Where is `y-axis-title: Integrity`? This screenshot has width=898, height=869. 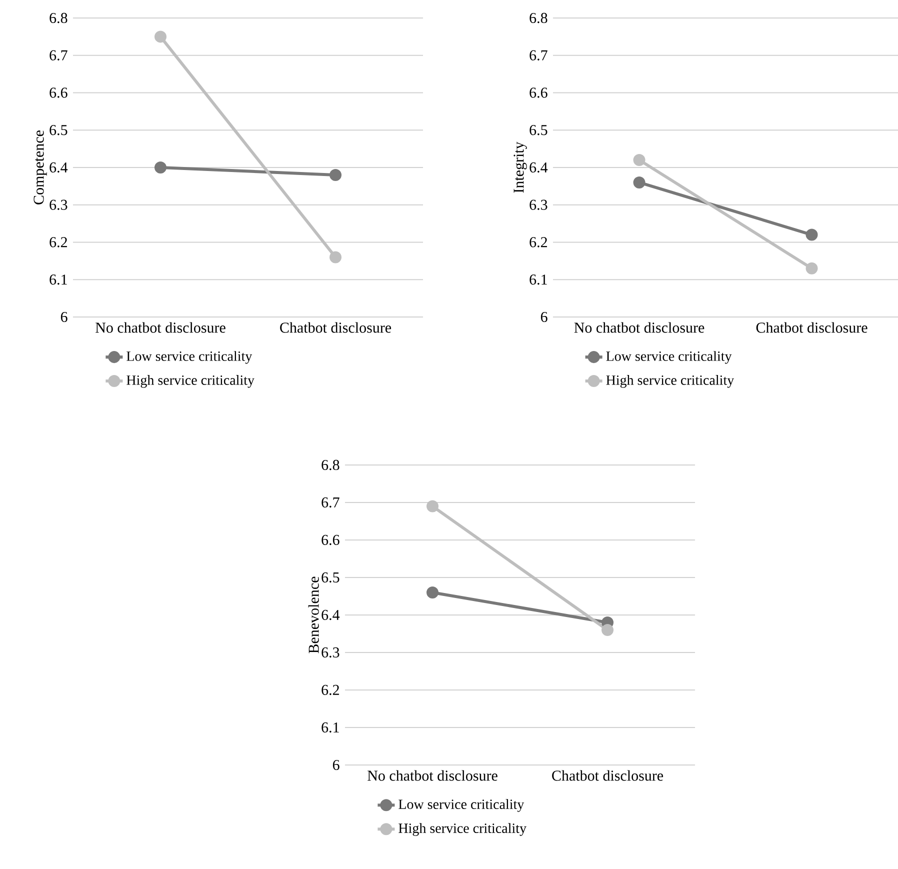
y-axis-title: Integrity is located at coordinates (520, 167).